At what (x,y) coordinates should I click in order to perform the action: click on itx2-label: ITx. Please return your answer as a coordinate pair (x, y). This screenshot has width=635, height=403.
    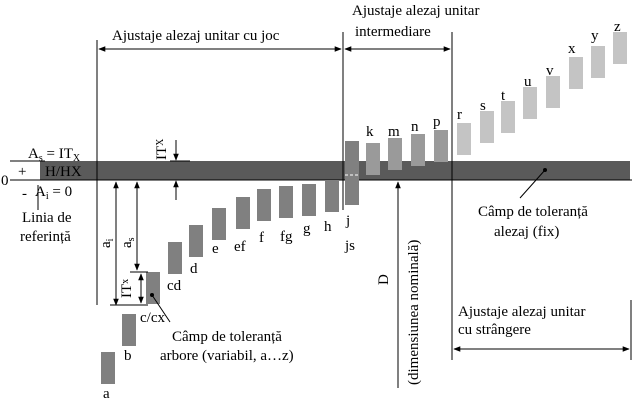
    Looking at the image, I should click on (127, 288).